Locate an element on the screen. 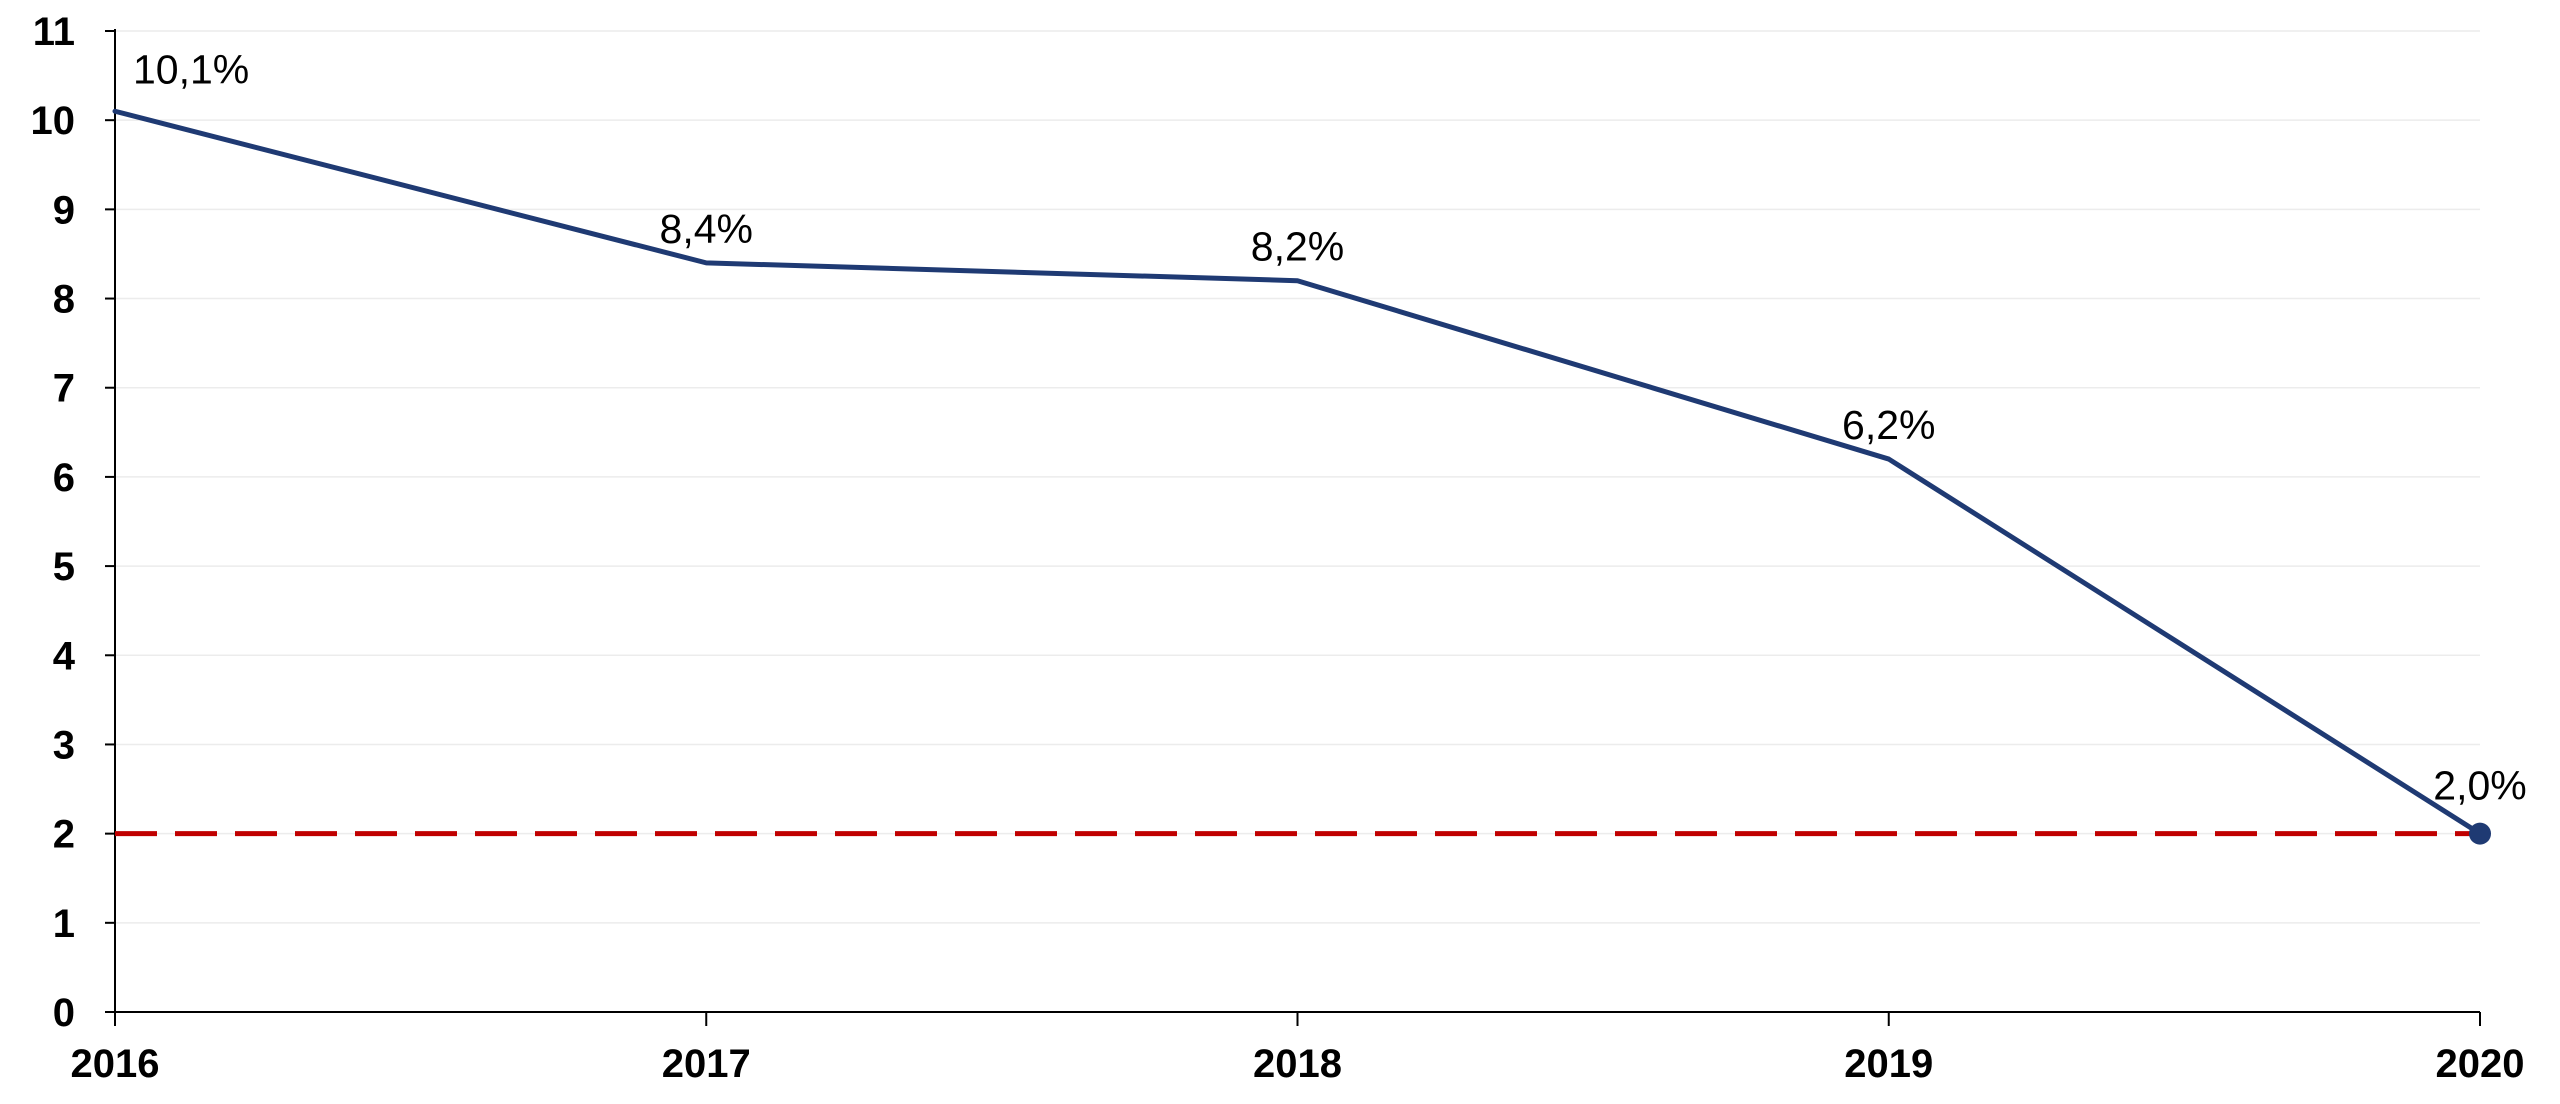 This screenshot has height=1104, width=2560. y-tick-label: 10 is located at coordinates (53, 121).